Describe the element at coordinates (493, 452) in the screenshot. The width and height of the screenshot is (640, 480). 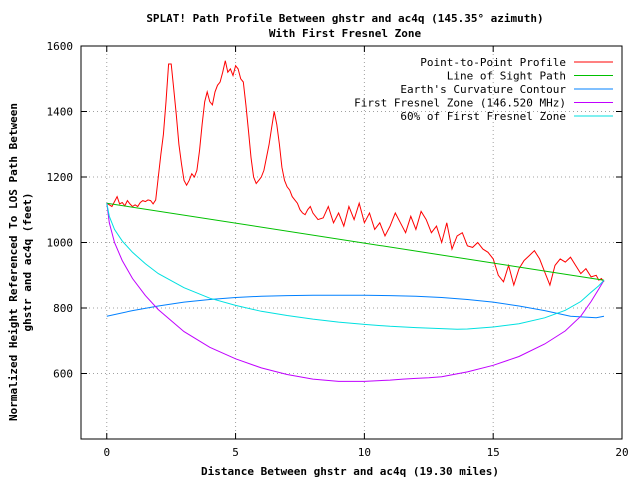
I see `x-tick-label: 15` at that location.